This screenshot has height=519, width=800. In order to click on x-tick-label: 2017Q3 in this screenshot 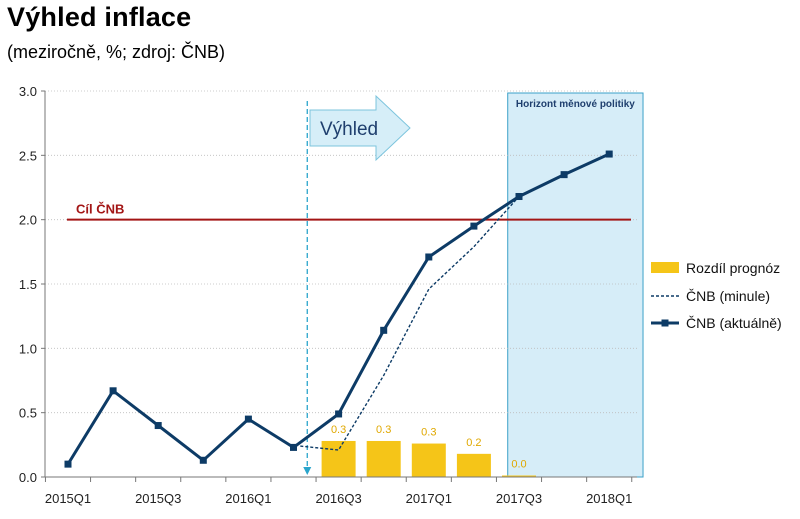, I will do `click(519, 498)`.